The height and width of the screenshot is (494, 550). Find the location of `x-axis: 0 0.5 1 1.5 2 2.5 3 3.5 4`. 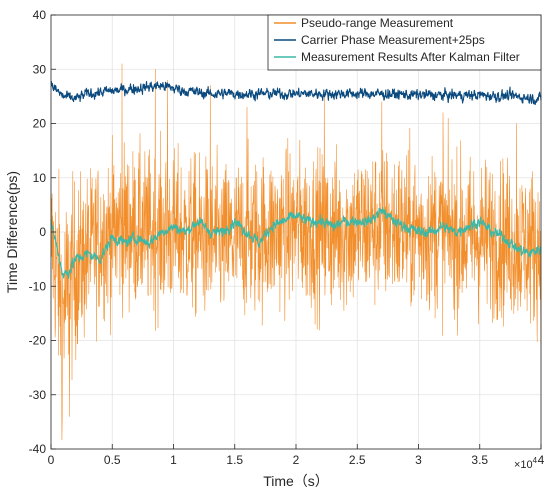

x-axis: 0 0.5 1 1.5 2 2.5 3 3.5 4 is located at coordinates (296, 455).